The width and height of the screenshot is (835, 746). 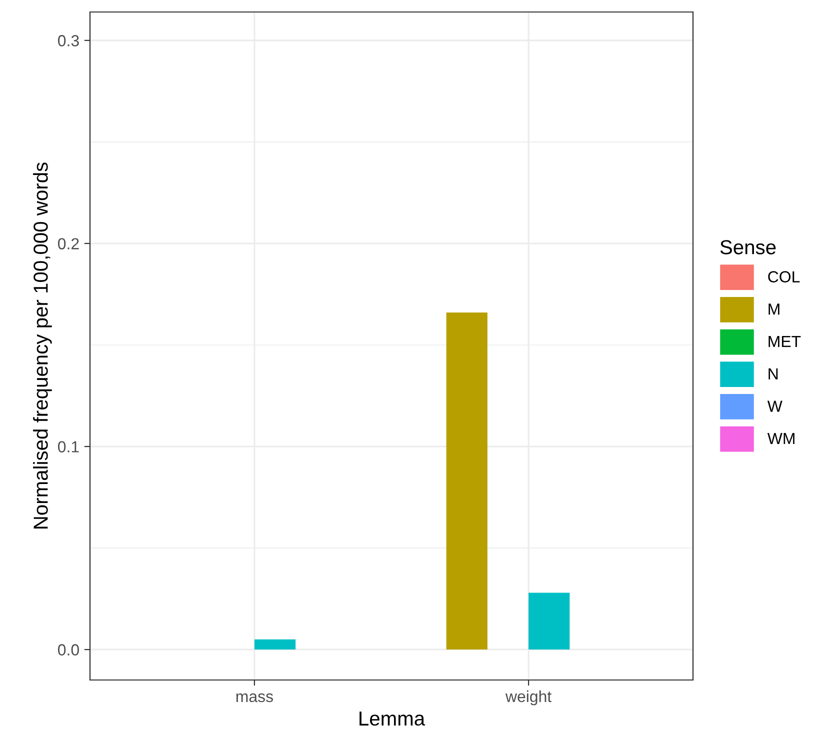 I want to click on y-tick-label: 0.3, so click(x=68, y=40).